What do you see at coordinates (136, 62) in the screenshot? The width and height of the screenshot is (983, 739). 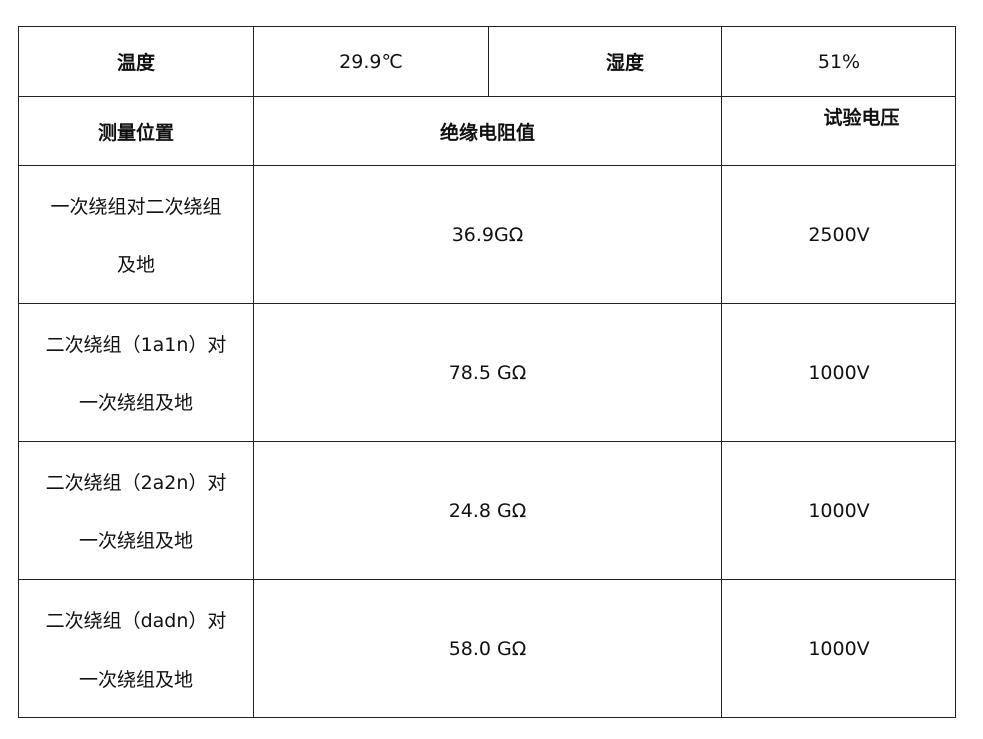 I see `temp-label: 温度` at bounding box center [136, 62].